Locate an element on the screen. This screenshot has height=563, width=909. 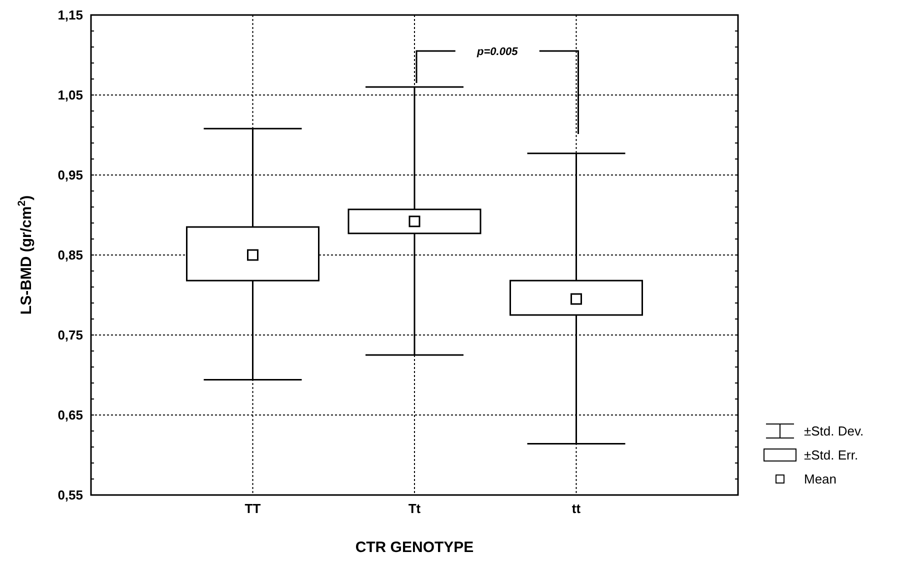
y-tick-label: 0,85 is located at coordinates (70, 255).